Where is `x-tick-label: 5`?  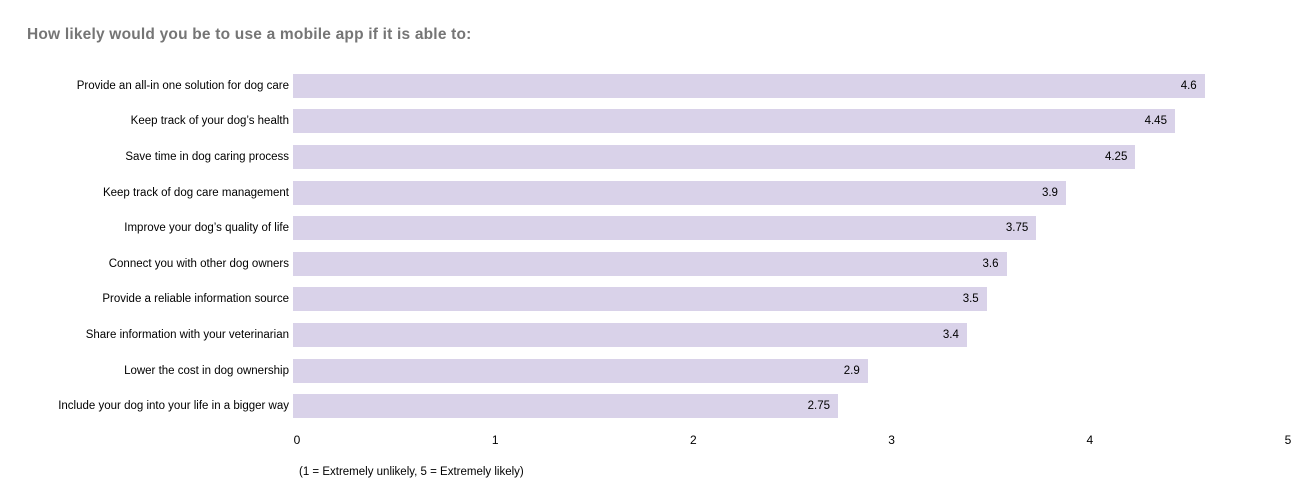 x-tick-label: 5 is located at coordinates (1288, 440).